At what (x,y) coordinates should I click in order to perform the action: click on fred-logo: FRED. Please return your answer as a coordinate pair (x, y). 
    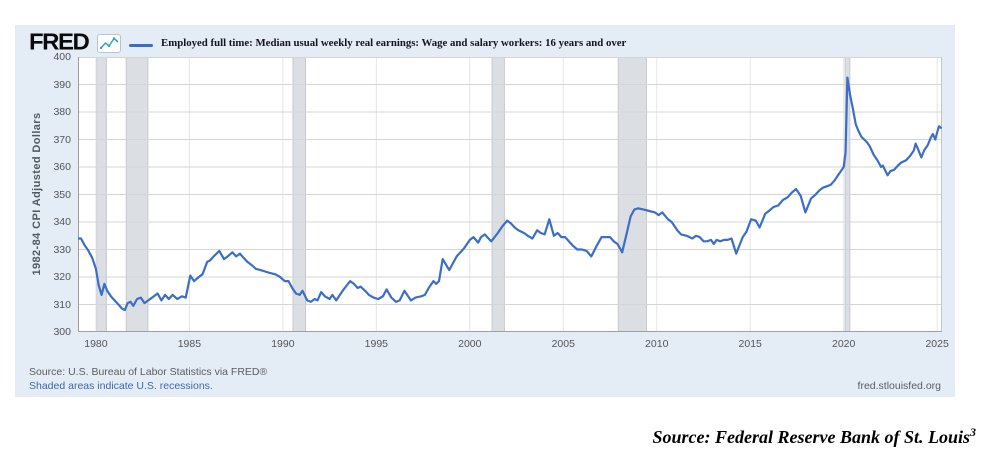
    Looking at the image, I should click on (59, 42).